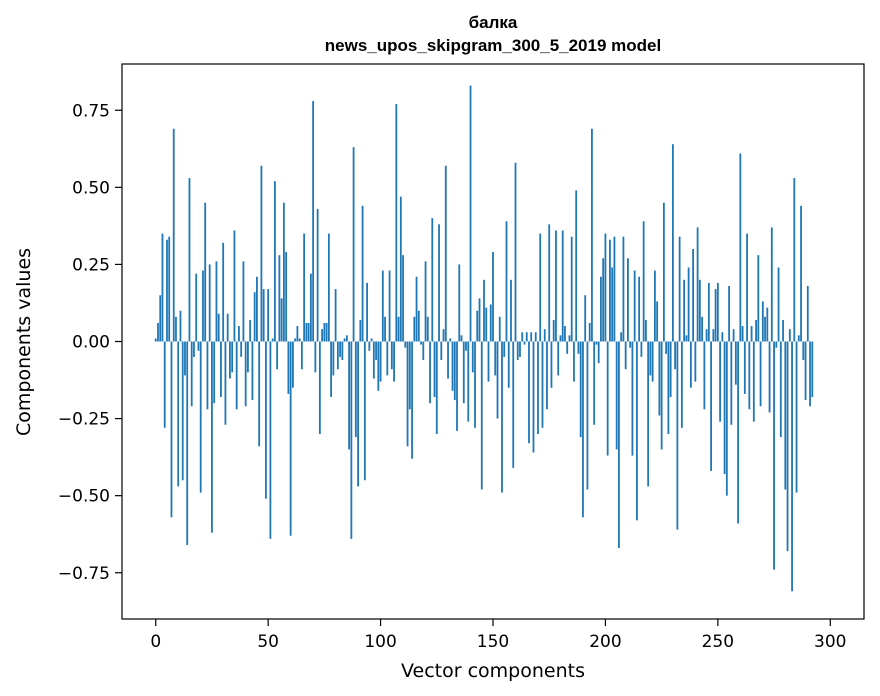 The image size is (880, 696). What do you see at coordinates (493, 671) in the screenshot?
I see `x-axis-label: Vector components` at bounding box center [493, 671].